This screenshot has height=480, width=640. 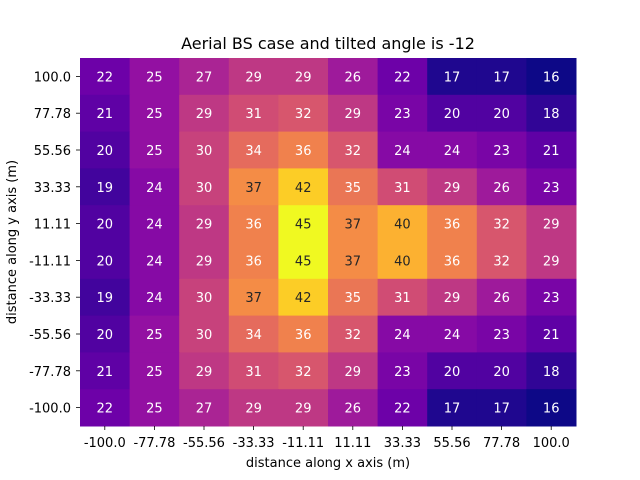 What do you see at coordinates (303, 298) in the screenshot?
I see `cell-value-label: 42` at bounding box center [303, 298].